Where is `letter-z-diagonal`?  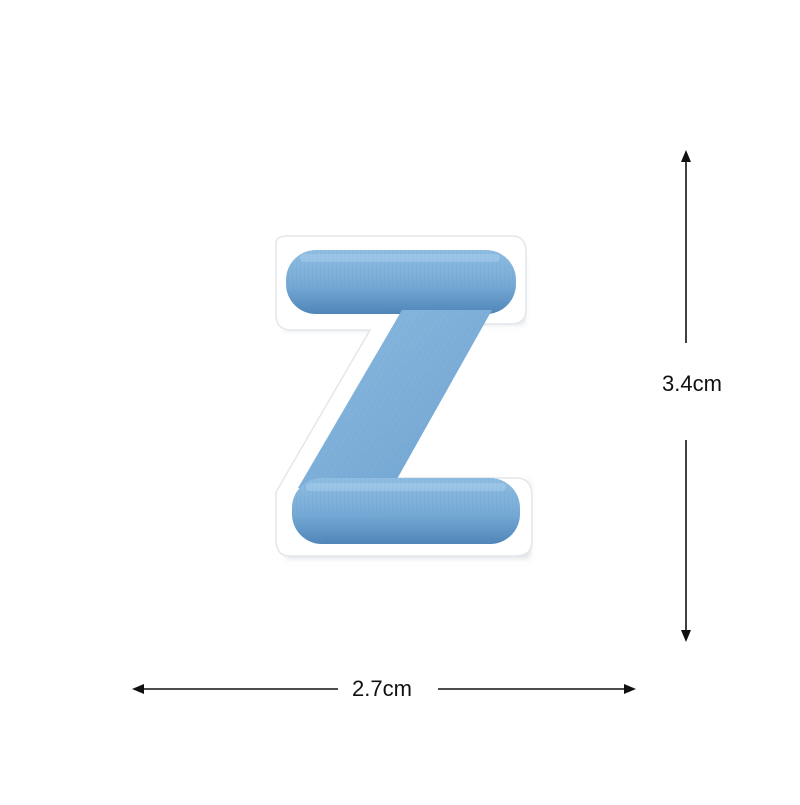 letter-z-diagonal is located at coordinates (395, 399).